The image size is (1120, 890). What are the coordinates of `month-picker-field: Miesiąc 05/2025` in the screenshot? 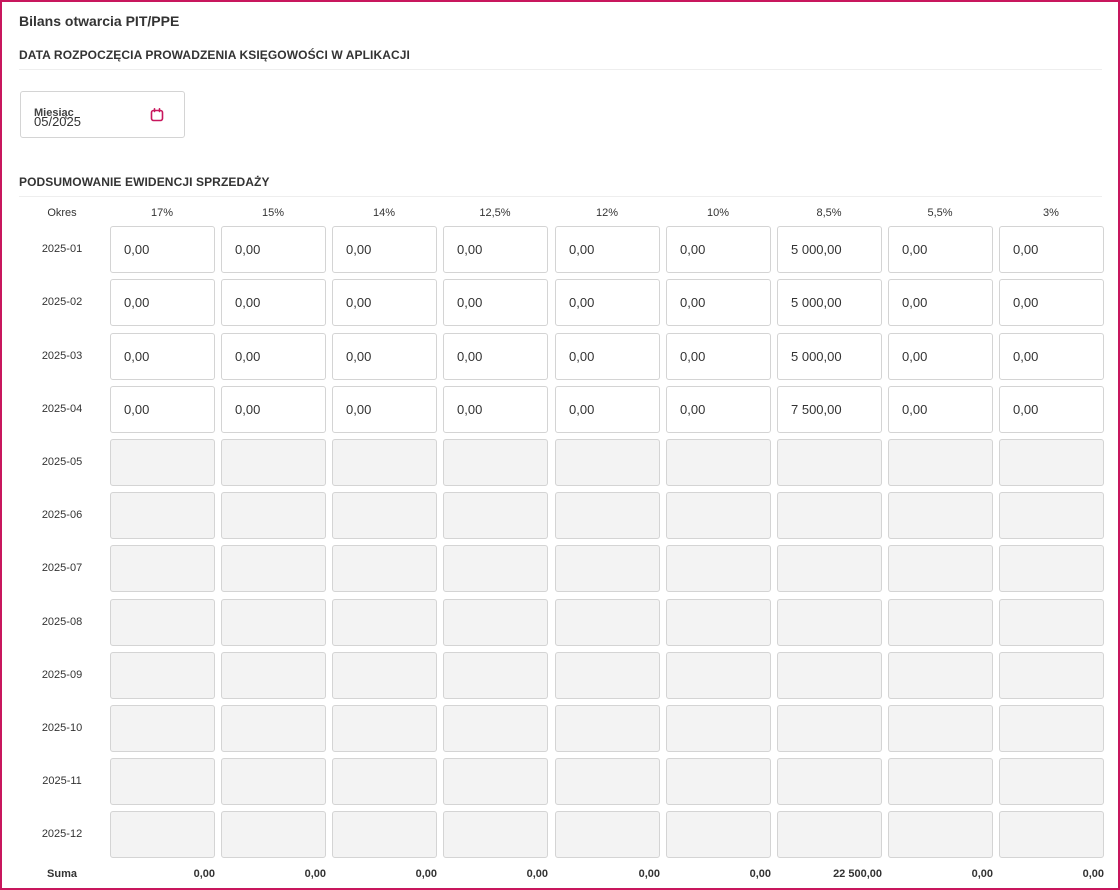 It's located at (102, 114).